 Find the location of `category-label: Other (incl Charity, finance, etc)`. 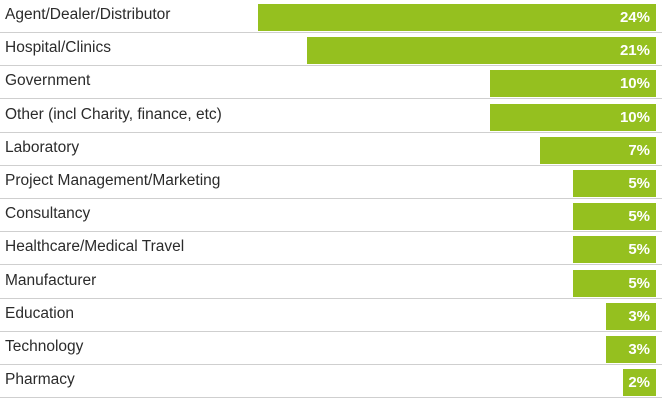

category-label: Other (incl Charity, finance, etc) is located at coordinates (113, 114).